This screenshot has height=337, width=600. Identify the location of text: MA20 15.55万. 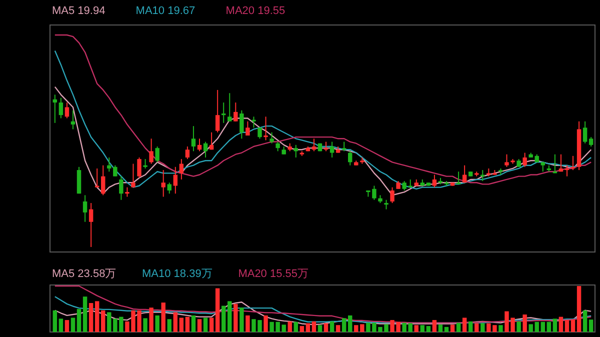
(273, 274).